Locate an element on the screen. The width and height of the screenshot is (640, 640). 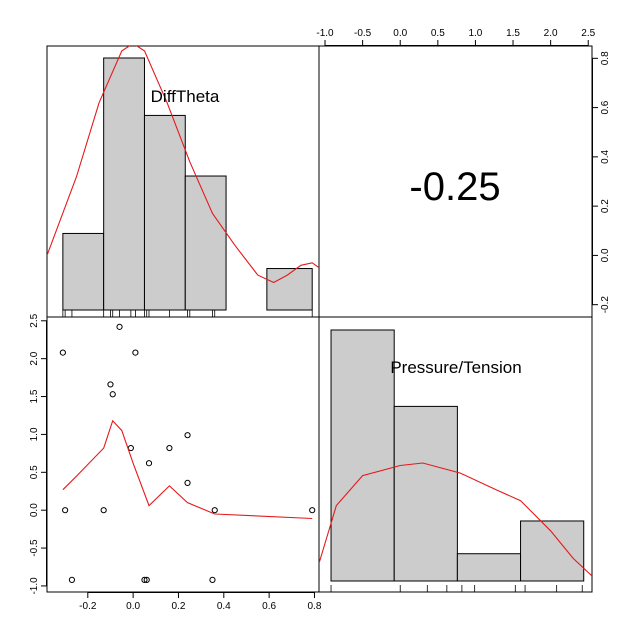
y-tick-label-right: 0.6 is located at coordinates (605, 107).